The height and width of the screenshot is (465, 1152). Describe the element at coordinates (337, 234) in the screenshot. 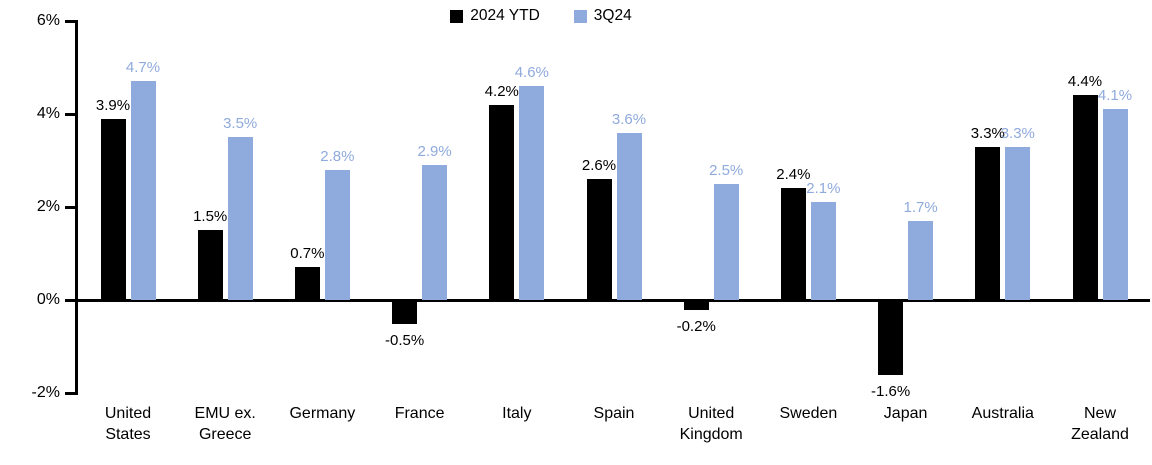

I see `bar-3q24-germany` at that location.